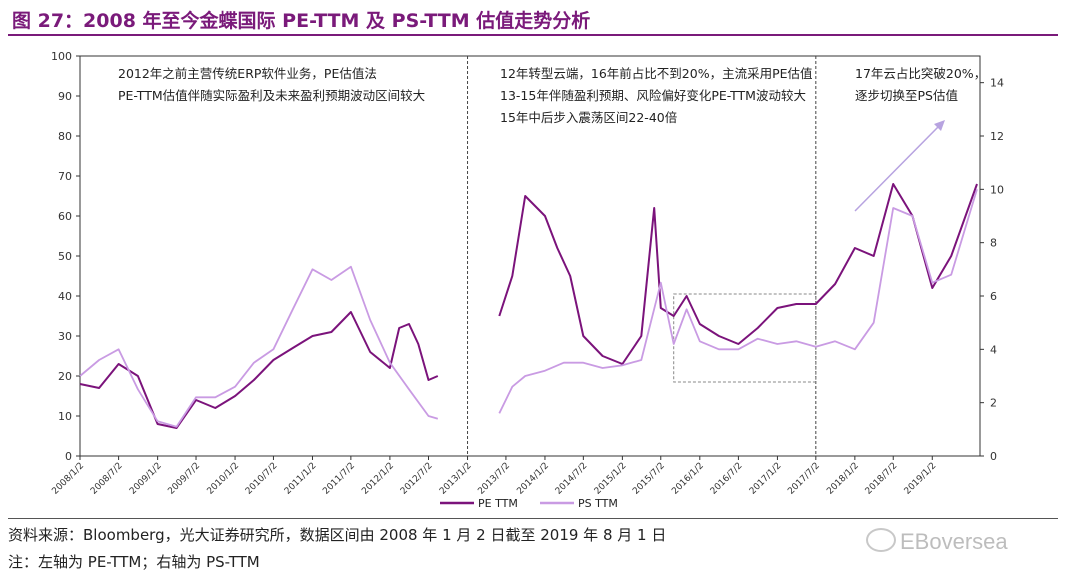 The image size is (1066, 584). What do you see at coordinates (65, 376) in the screenshot?
I see `left-axis-tick-label: 20` at bounding box center [65, 376].